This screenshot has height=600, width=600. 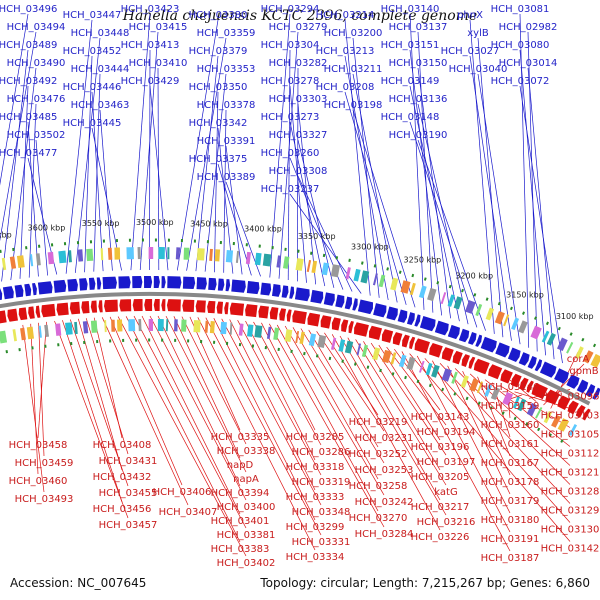 What do you see at coordinates (370, 246) in the screenshot?
I see `kbp-label: 3300 kbp` at bounding box center [370, 246].